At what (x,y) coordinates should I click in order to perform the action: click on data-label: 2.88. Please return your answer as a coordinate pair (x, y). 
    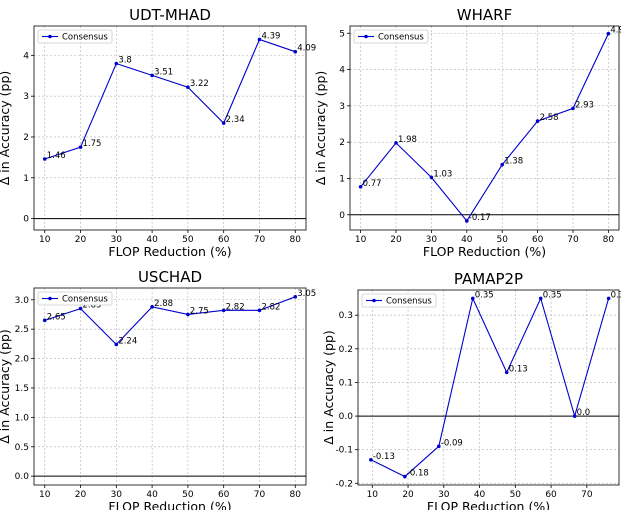
    Looking at the image, I should click on (163, 304).